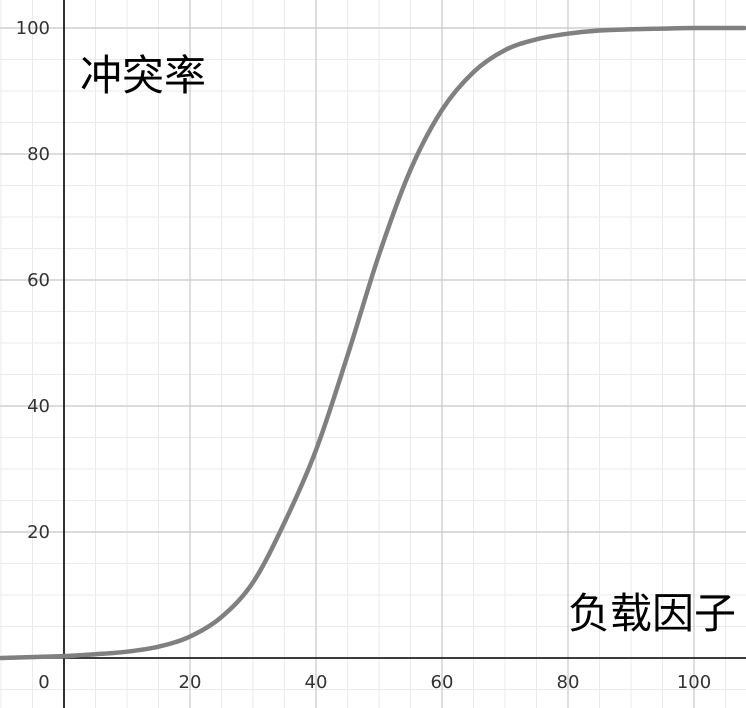 This screenshot has height=708, width=746. Describe the element at coordinates (33, 28) in the screenshot. I see `y-tick-label: 100` at that location.